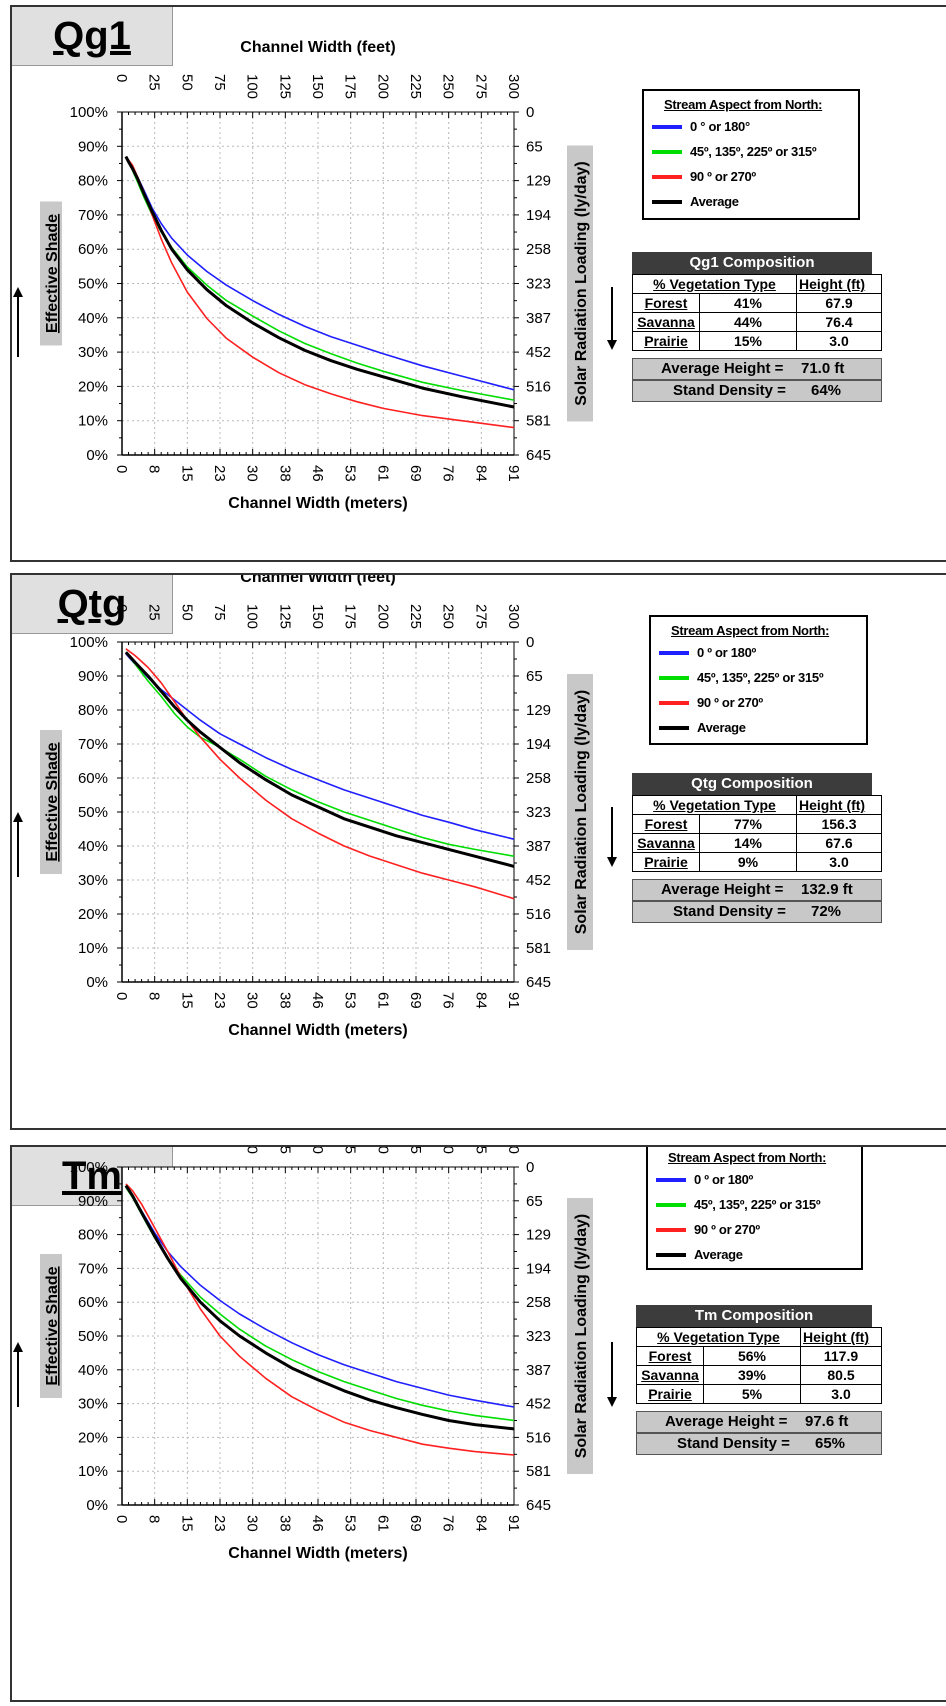  What do you see at coordinates (538, 1302) in the screenshot?
I see `y2-tick-label: 258` at bounding box center [538, 1302].